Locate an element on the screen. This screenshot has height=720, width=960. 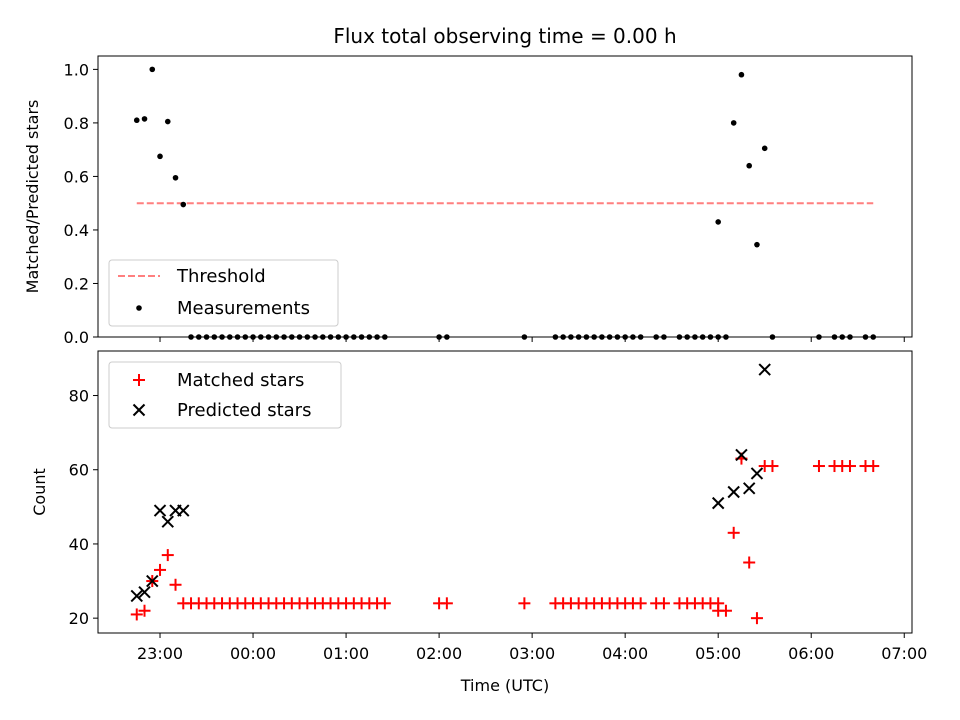
y-tick-label: 20 is located at coordinates (79, 618).